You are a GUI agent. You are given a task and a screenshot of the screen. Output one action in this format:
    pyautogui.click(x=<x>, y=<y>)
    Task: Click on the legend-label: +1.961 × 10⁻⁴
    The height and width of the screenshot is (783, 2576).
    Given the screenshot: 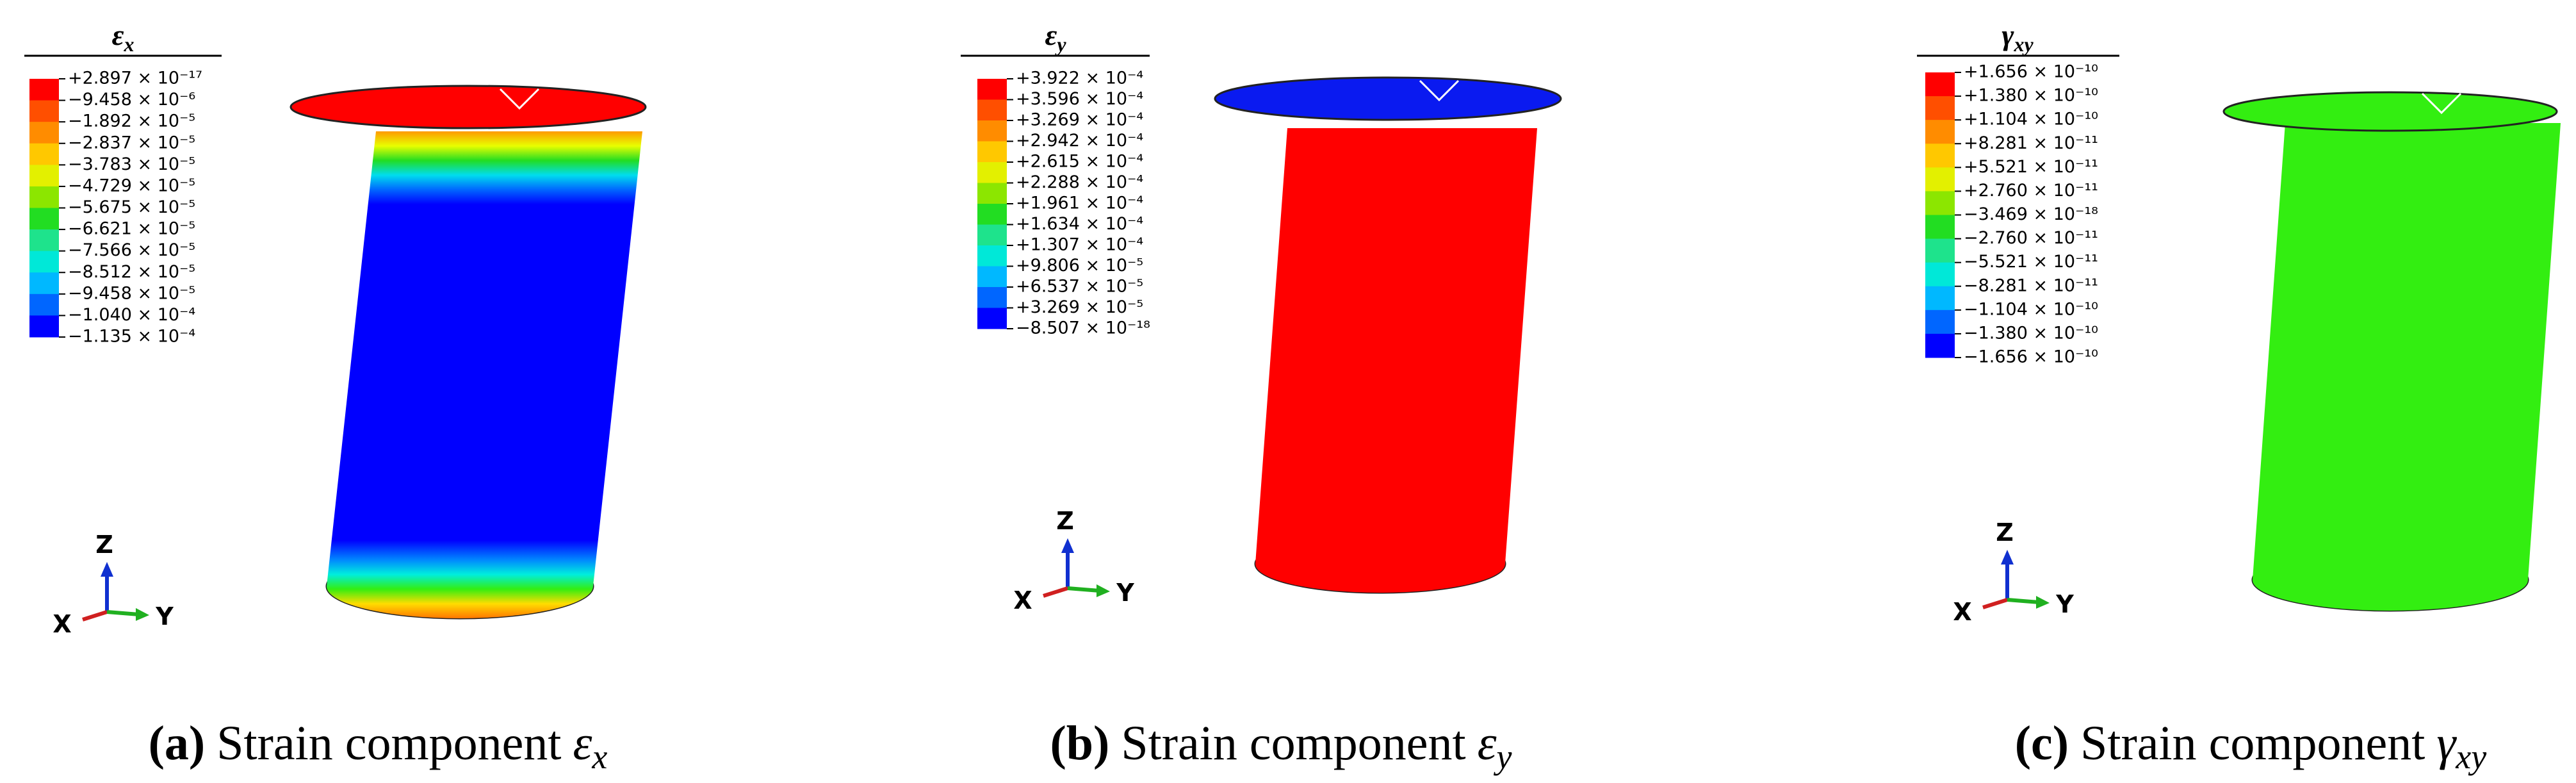 What is the action you would take?
    pyautogui.click(x=1079, y=203)
    